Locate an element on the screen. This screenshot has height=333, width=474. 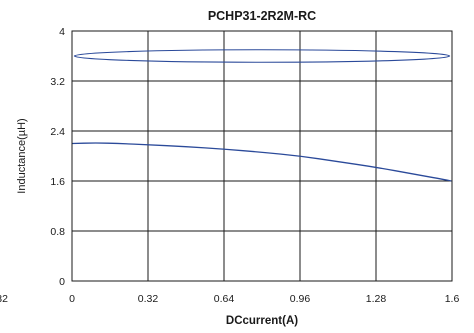
y-axis-label: Inductance(µH) is located at coordinates (22, 155).